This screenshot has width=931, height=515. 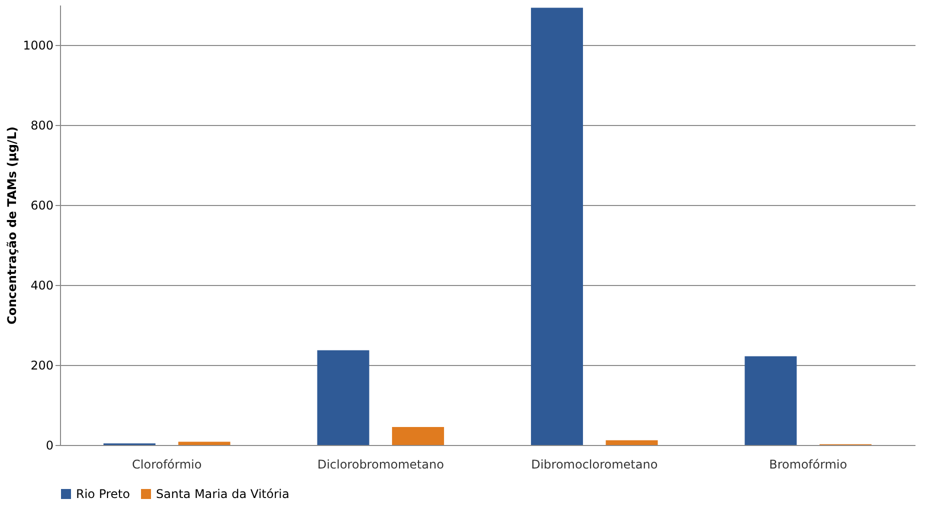 What do you see at coordinates (42, 285) in the screenshot?
I see `y-tick-label: 400` at bounding box center [42, 285].